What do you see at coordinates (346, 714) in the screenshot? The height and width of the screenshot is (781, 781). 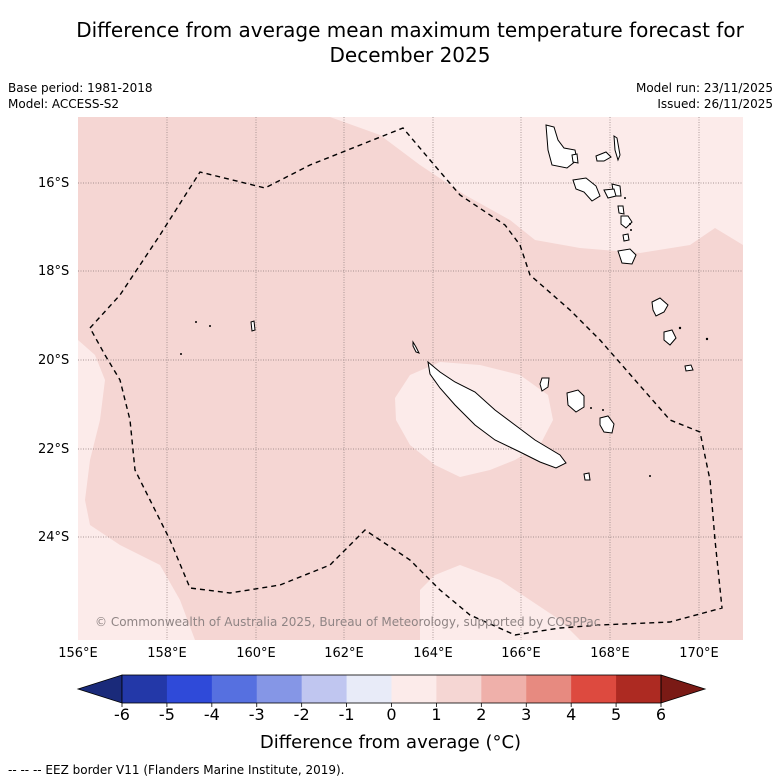 I see `colorbar-tick-label: -1` at bounding box center [346, 714].